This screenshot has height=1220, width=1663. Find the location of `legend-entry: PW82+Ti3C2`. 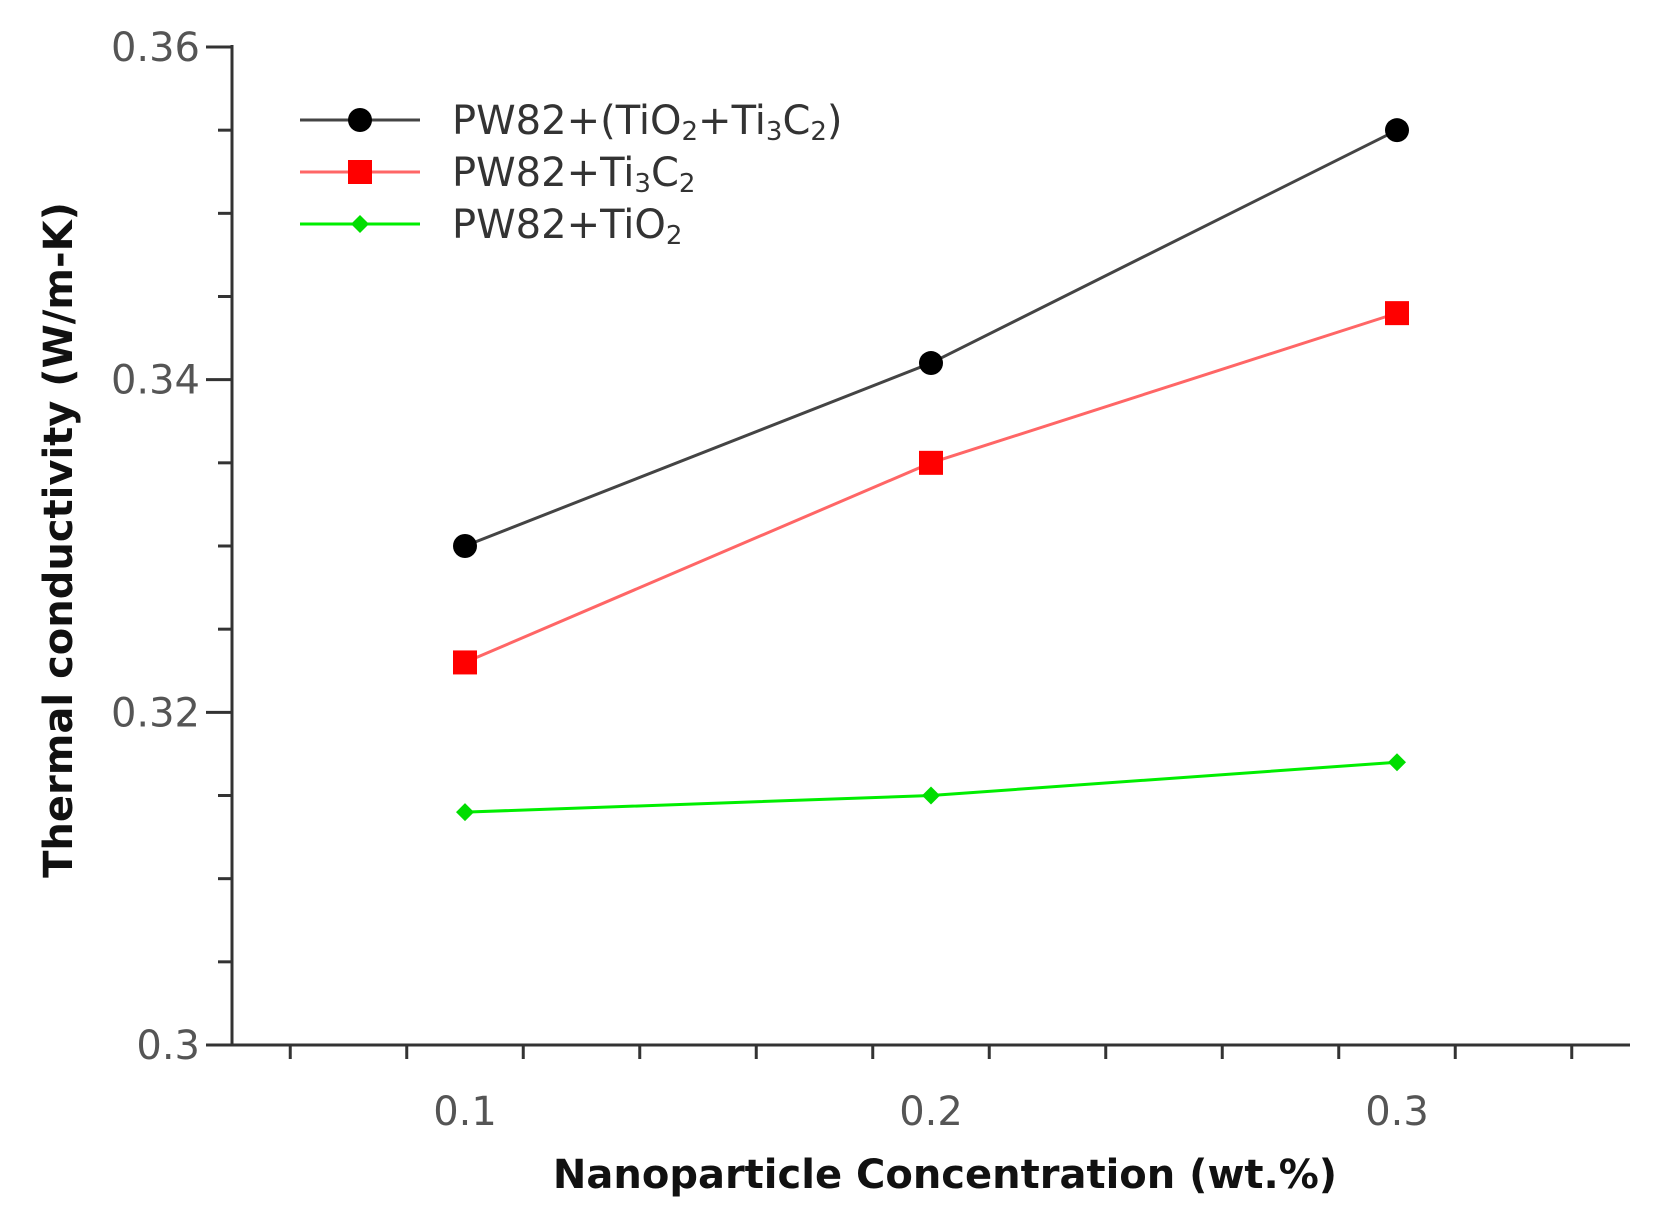

legend-entry: PW82+Ti3C2 is located at coordinates (497, 174).